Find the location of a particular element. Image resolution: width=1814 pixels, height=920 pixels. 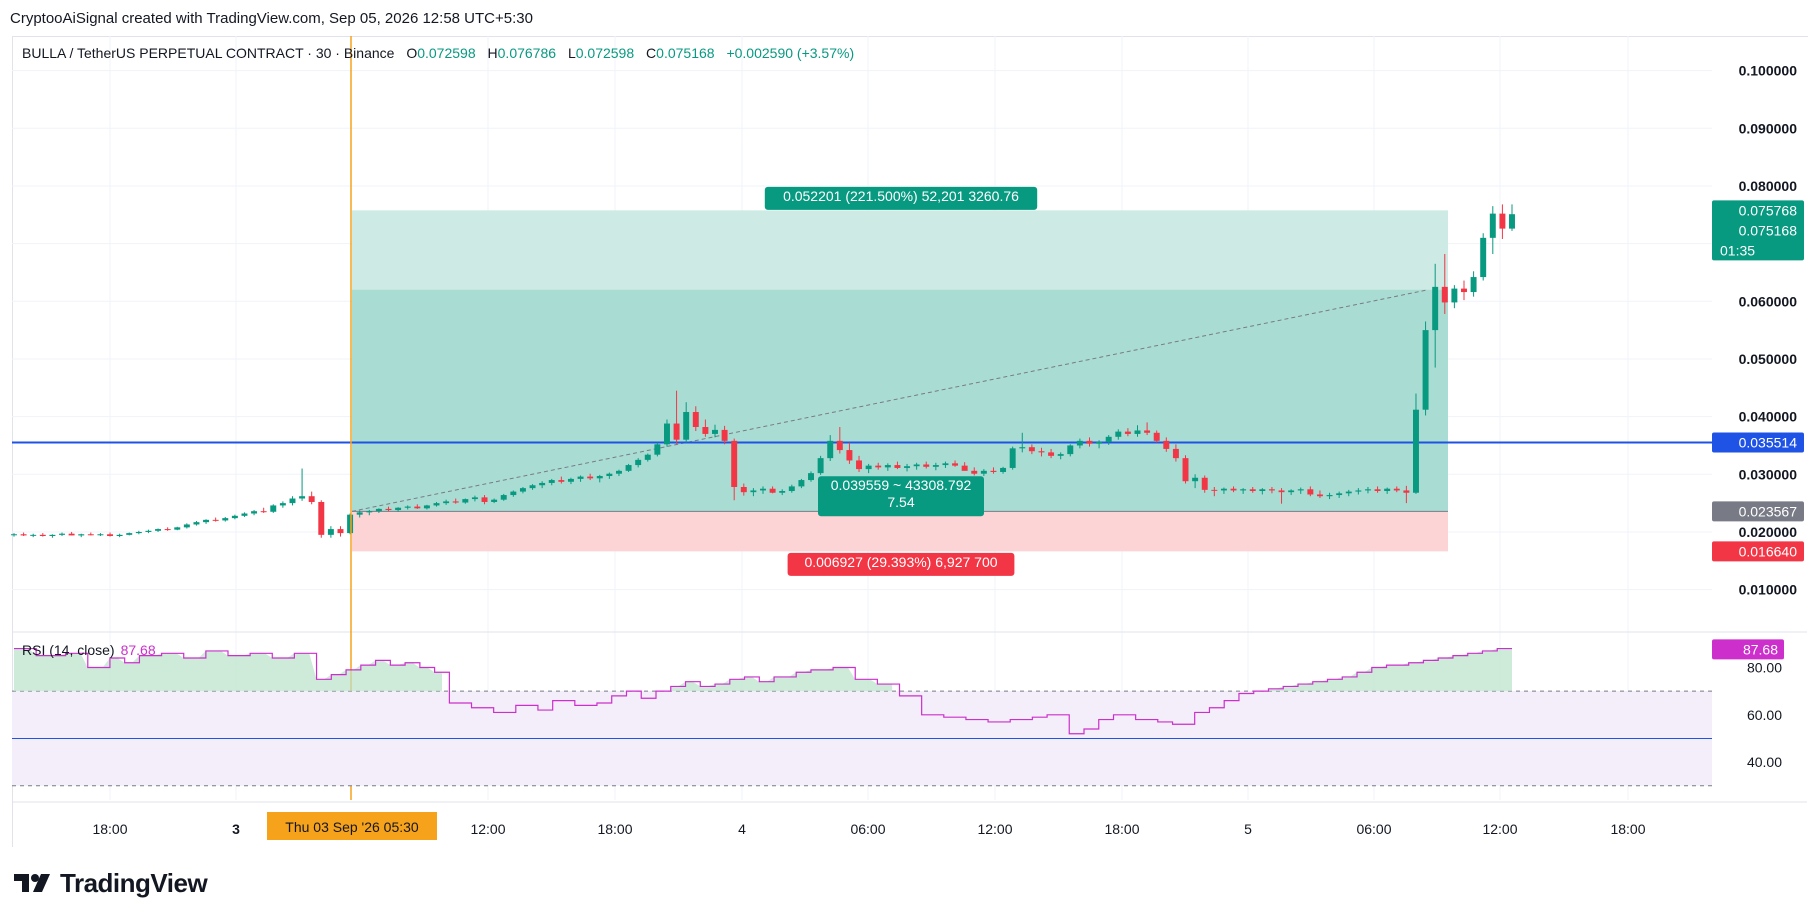

rsi-tick-label: 60.00 is located at coordinates (1764, 715).